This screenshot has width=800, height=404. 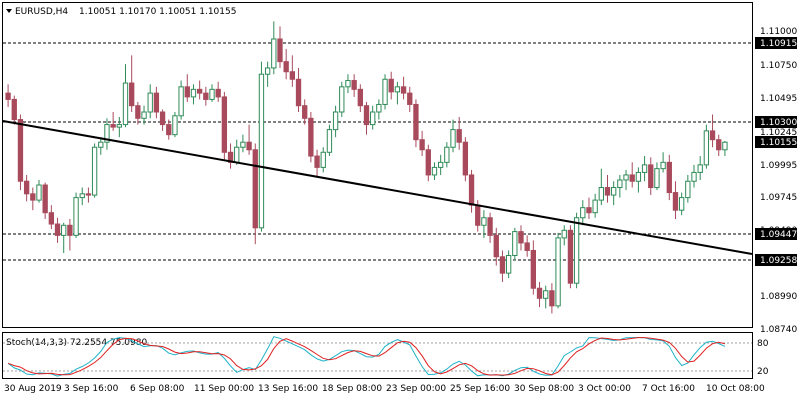 I want to click on svg-text: 1.10155, so click(x=778, y=143).